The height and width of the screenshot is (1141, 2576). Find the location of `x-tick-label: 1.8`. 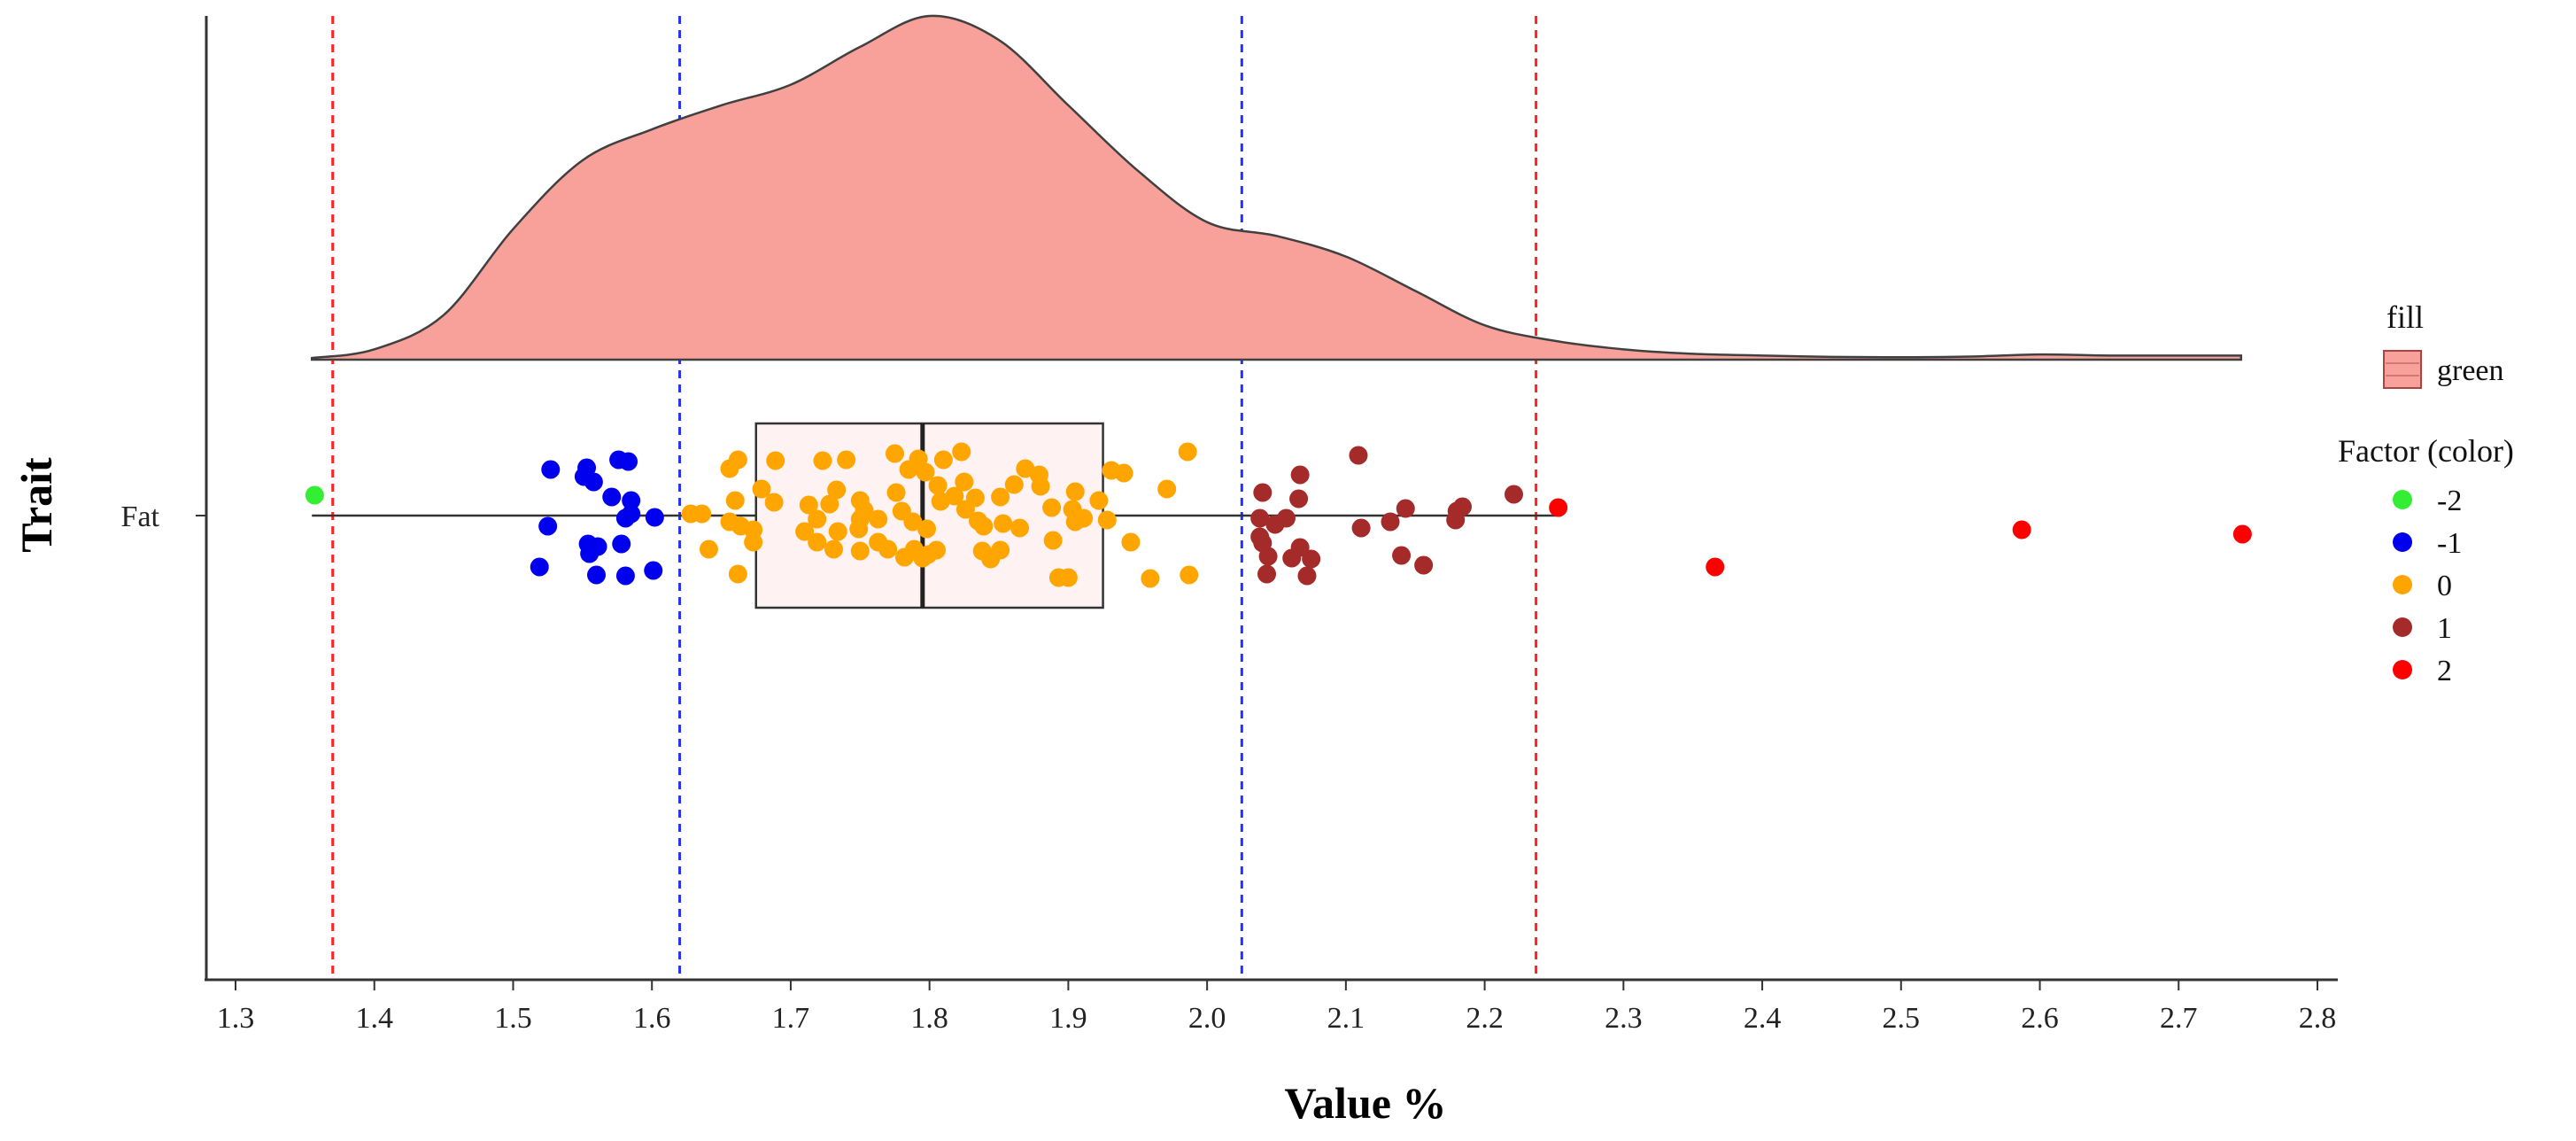

x-tick-label: 1.8 is located at coordinates (929, 1018).